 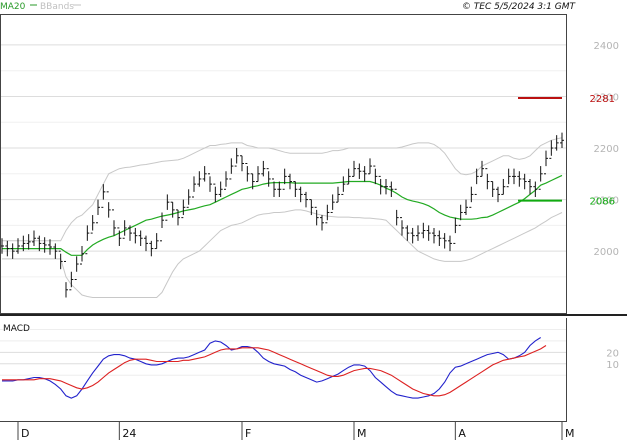 What do you see at coordinates (57, 7) in the screenshot?
I see `legend-bbands: BBands` at bounding box center [57, 7].